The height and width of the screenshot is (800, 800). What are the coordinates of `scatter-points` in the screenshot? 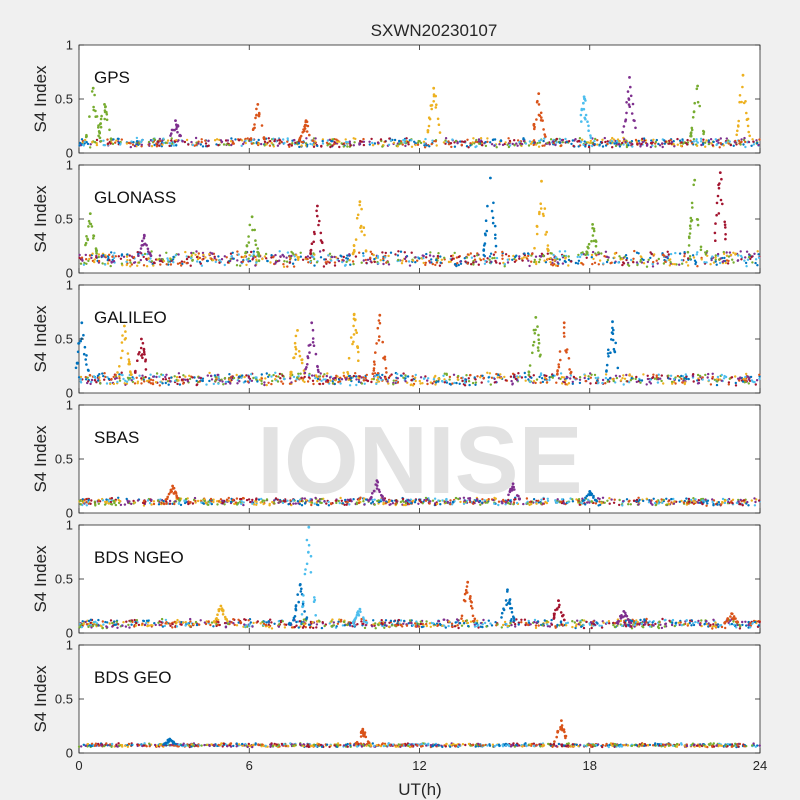 It's located at (419, 219).